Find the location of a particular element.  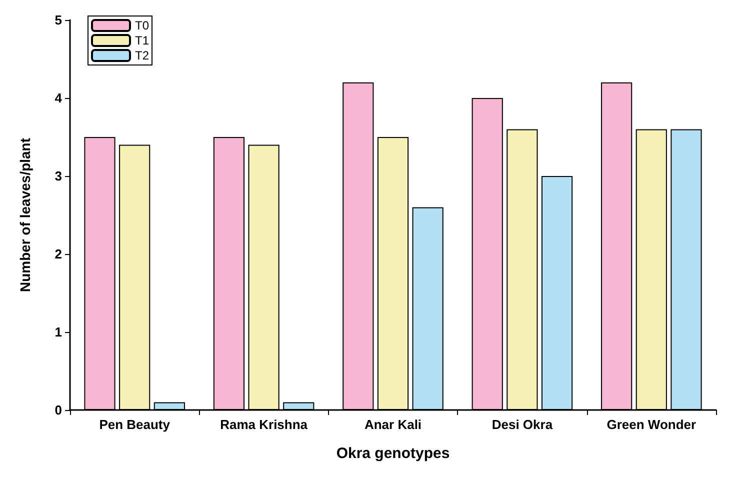

legend-label: T2 is located at coordinates (142, 55).